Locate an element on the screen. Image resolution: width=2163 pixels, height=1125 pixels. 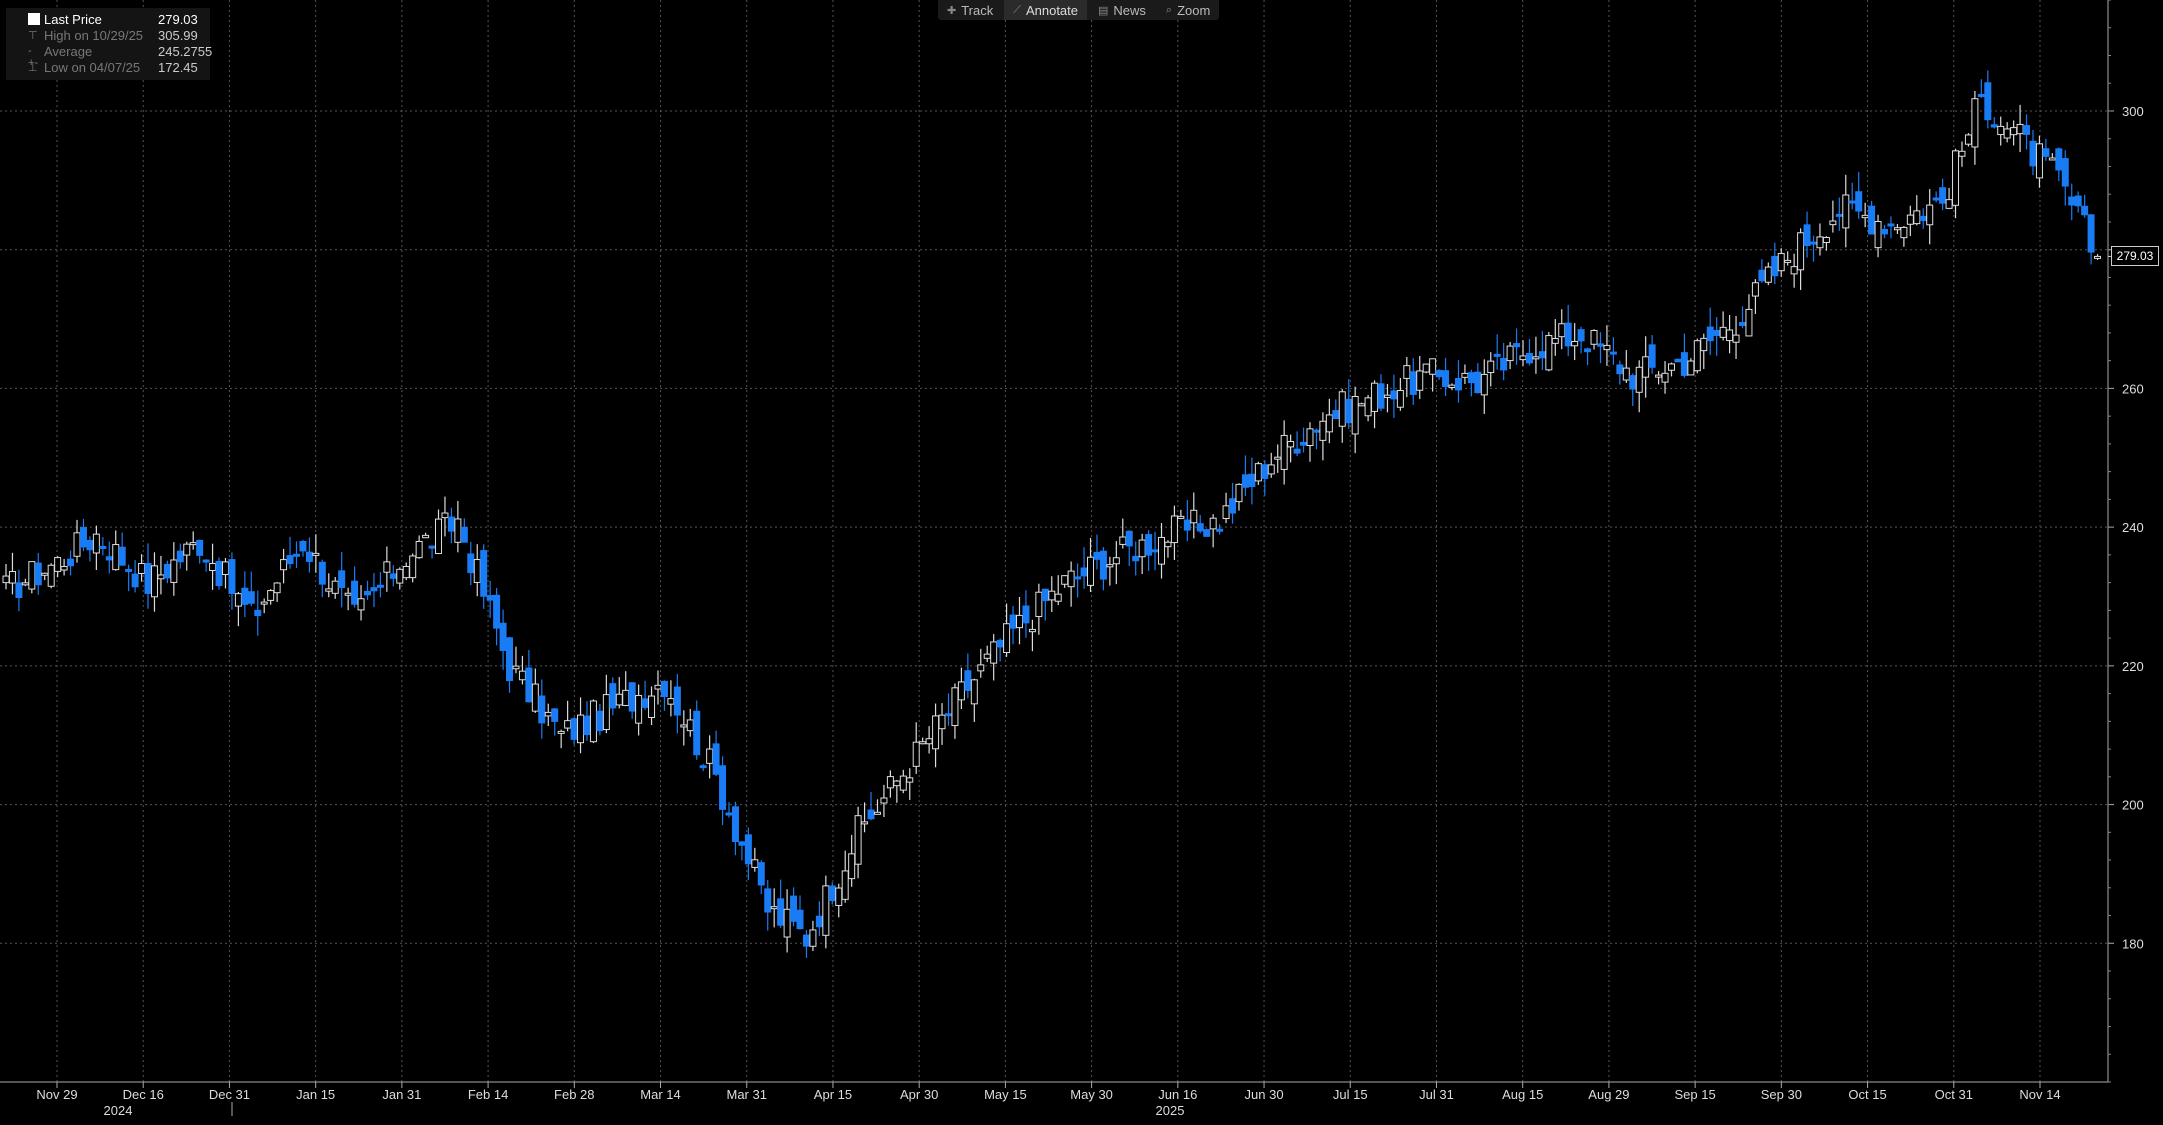
chart-toolbar: ✚ Track ⟋ Annotate ▤ News ⌕ Zoom is located at coordinates (1079, 10).